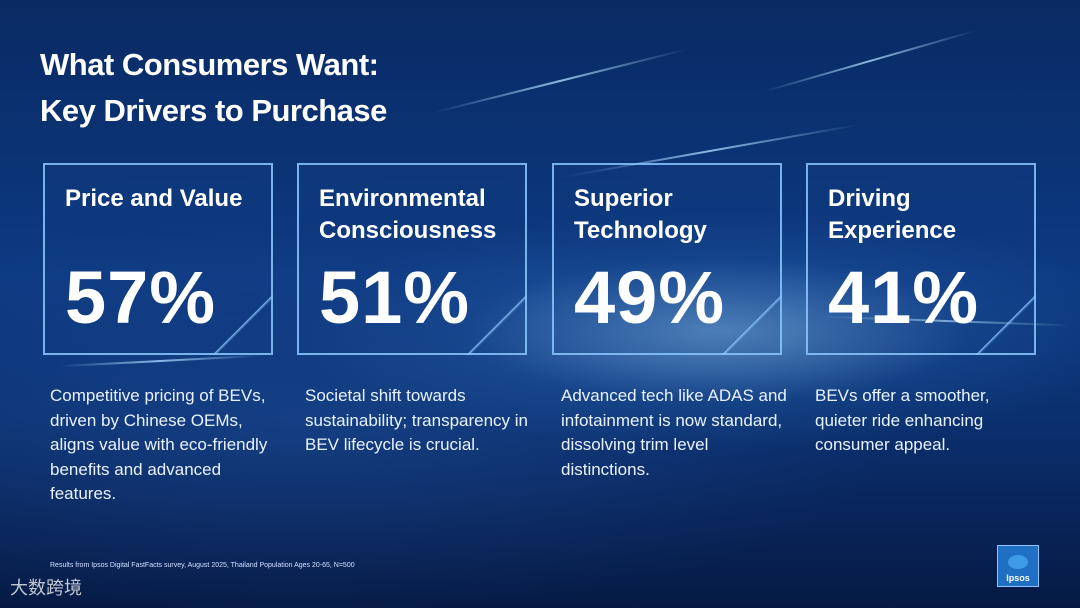 This screenshot has width=1080, height=608. I want to click on card-title: Price and Value, so click(165, 199).